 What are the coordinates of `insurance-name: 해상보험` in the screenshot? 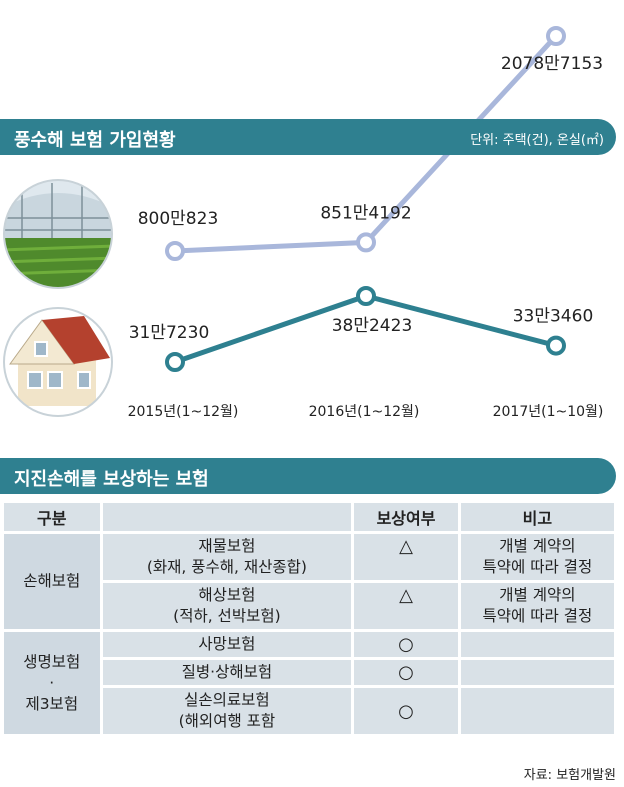 It's located at (227, 595).